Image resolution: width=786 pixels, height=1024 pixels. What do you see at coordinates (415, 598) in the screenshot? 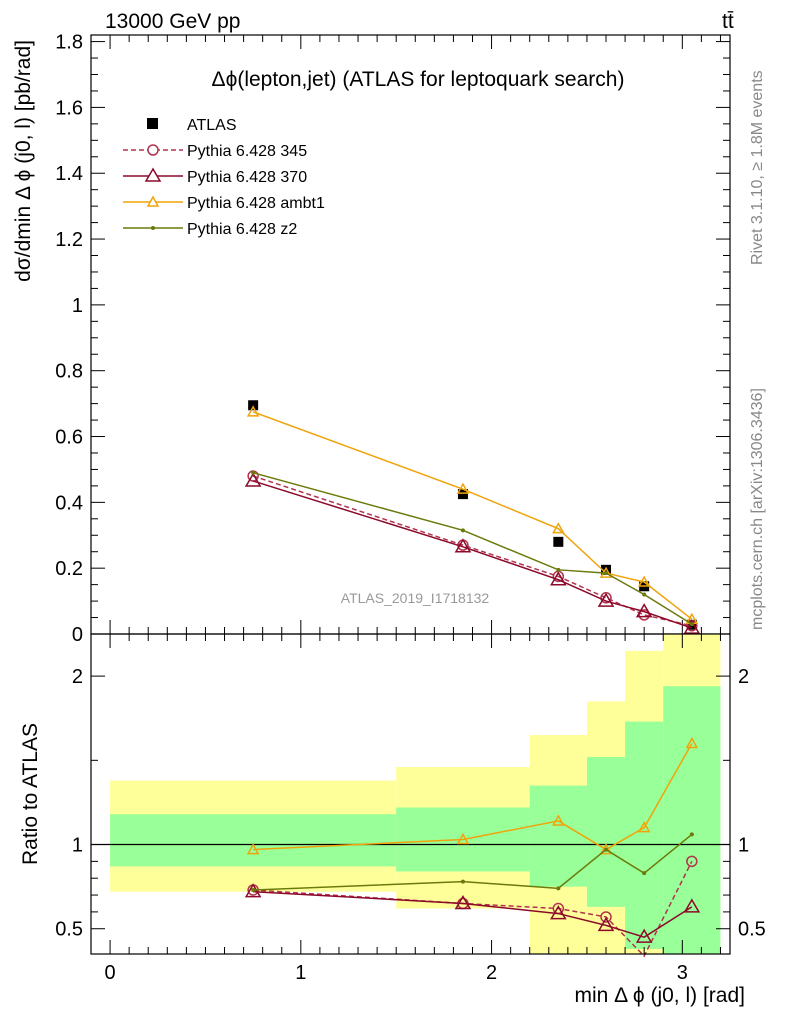
I see `analysis-watermark: ATLAS_2019_I1718132` at bounding box center [415, 598].